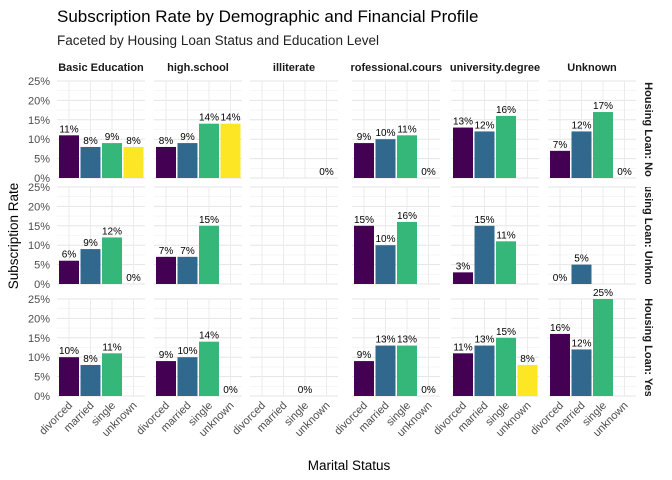  What do you see at coordinates (592, 68) in the screenshot?
I see `facet-column-label: Unknown` at bounding box center [592, 68].